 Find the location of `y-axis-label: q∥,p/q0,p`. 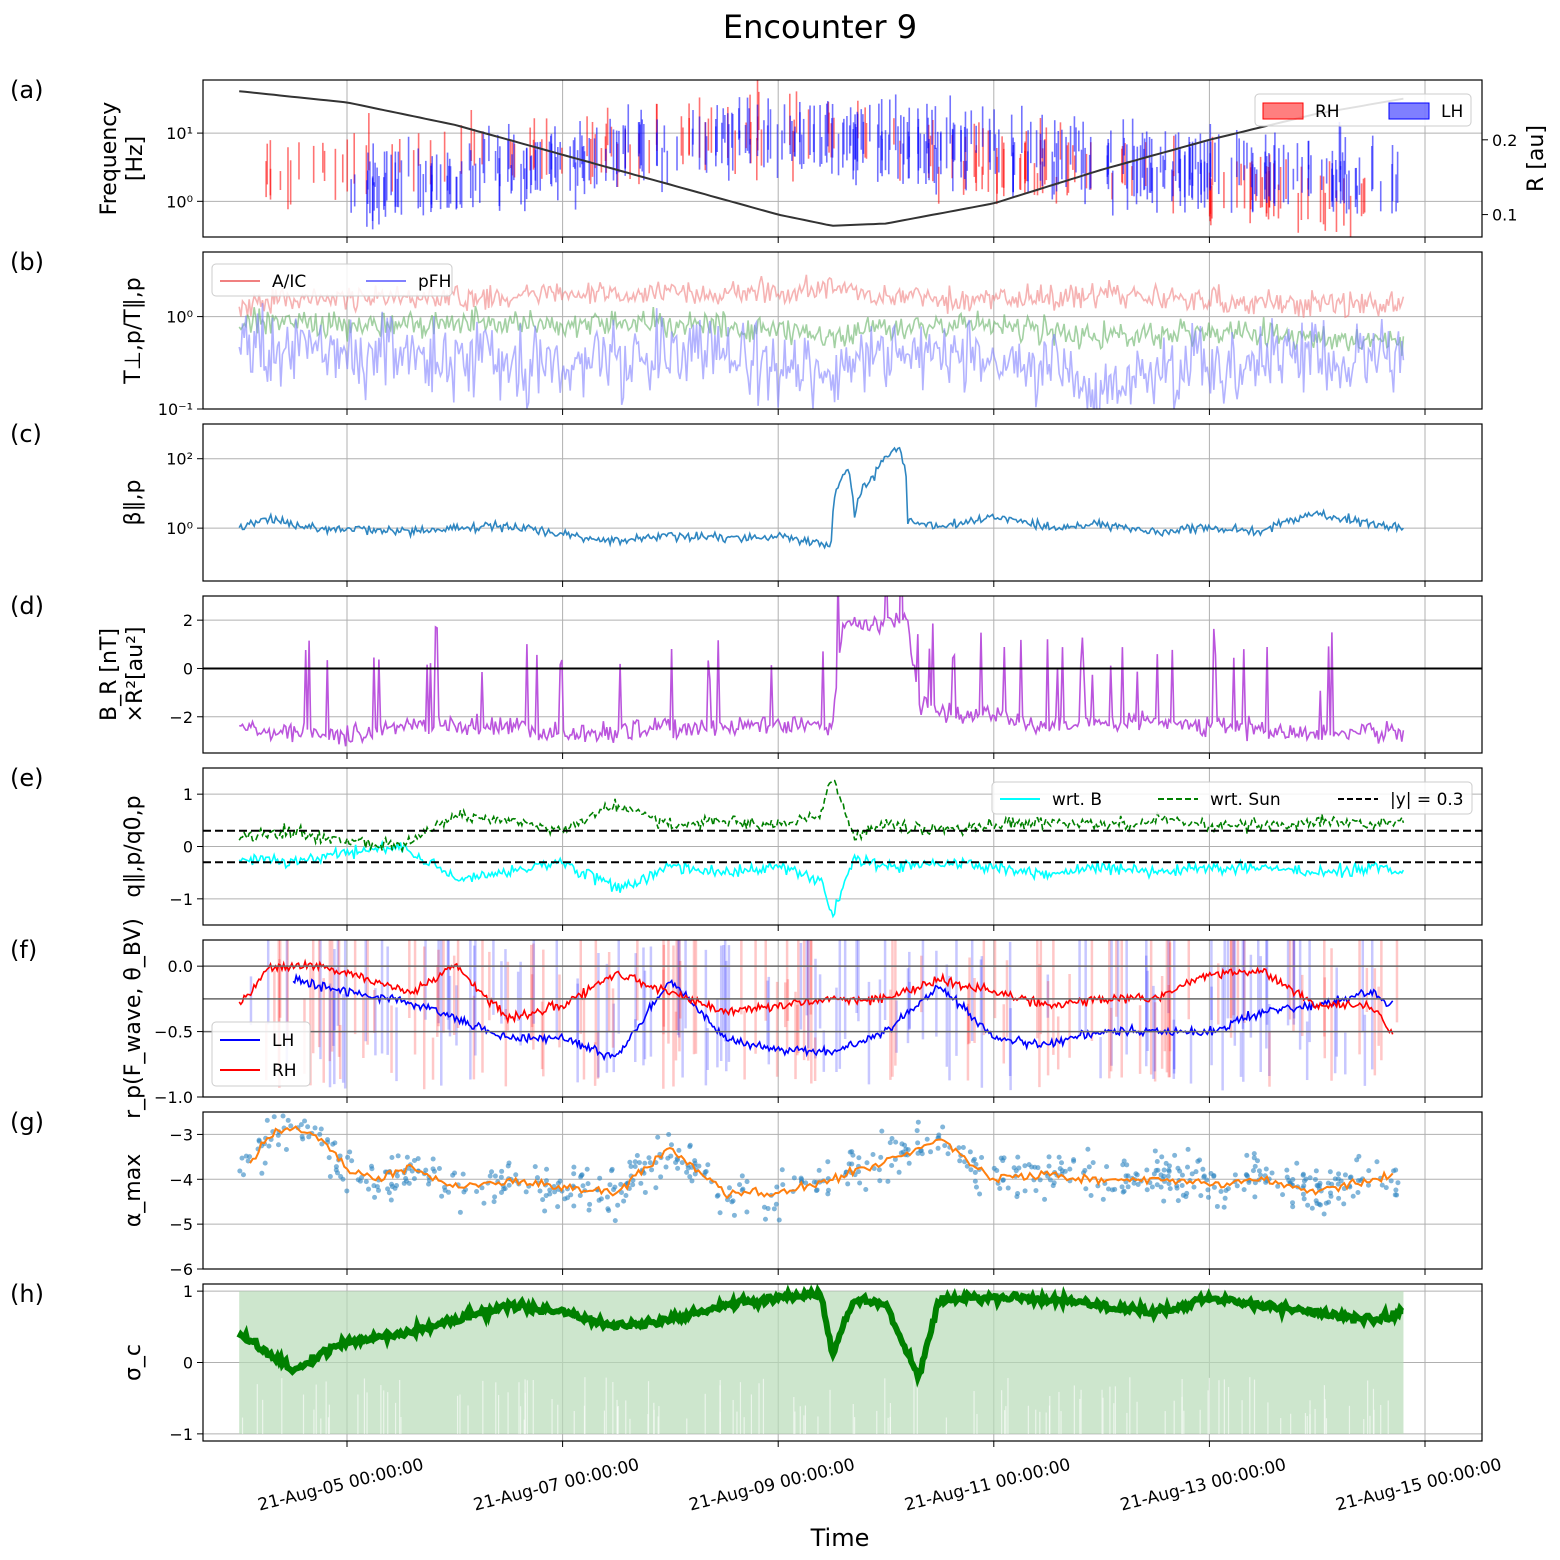

y-axis-label: q∥,p/q0,p is located at coordinates (133, 846).